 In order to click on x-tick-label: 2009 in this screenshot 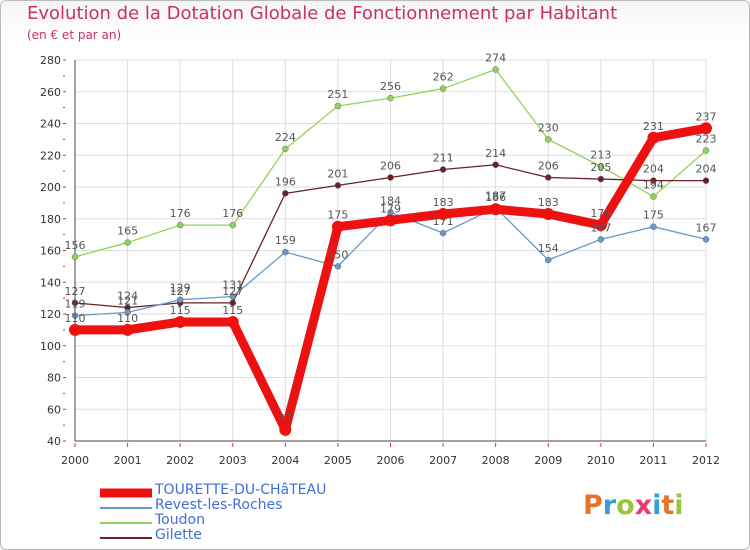, I will do `click(548, 460)`.